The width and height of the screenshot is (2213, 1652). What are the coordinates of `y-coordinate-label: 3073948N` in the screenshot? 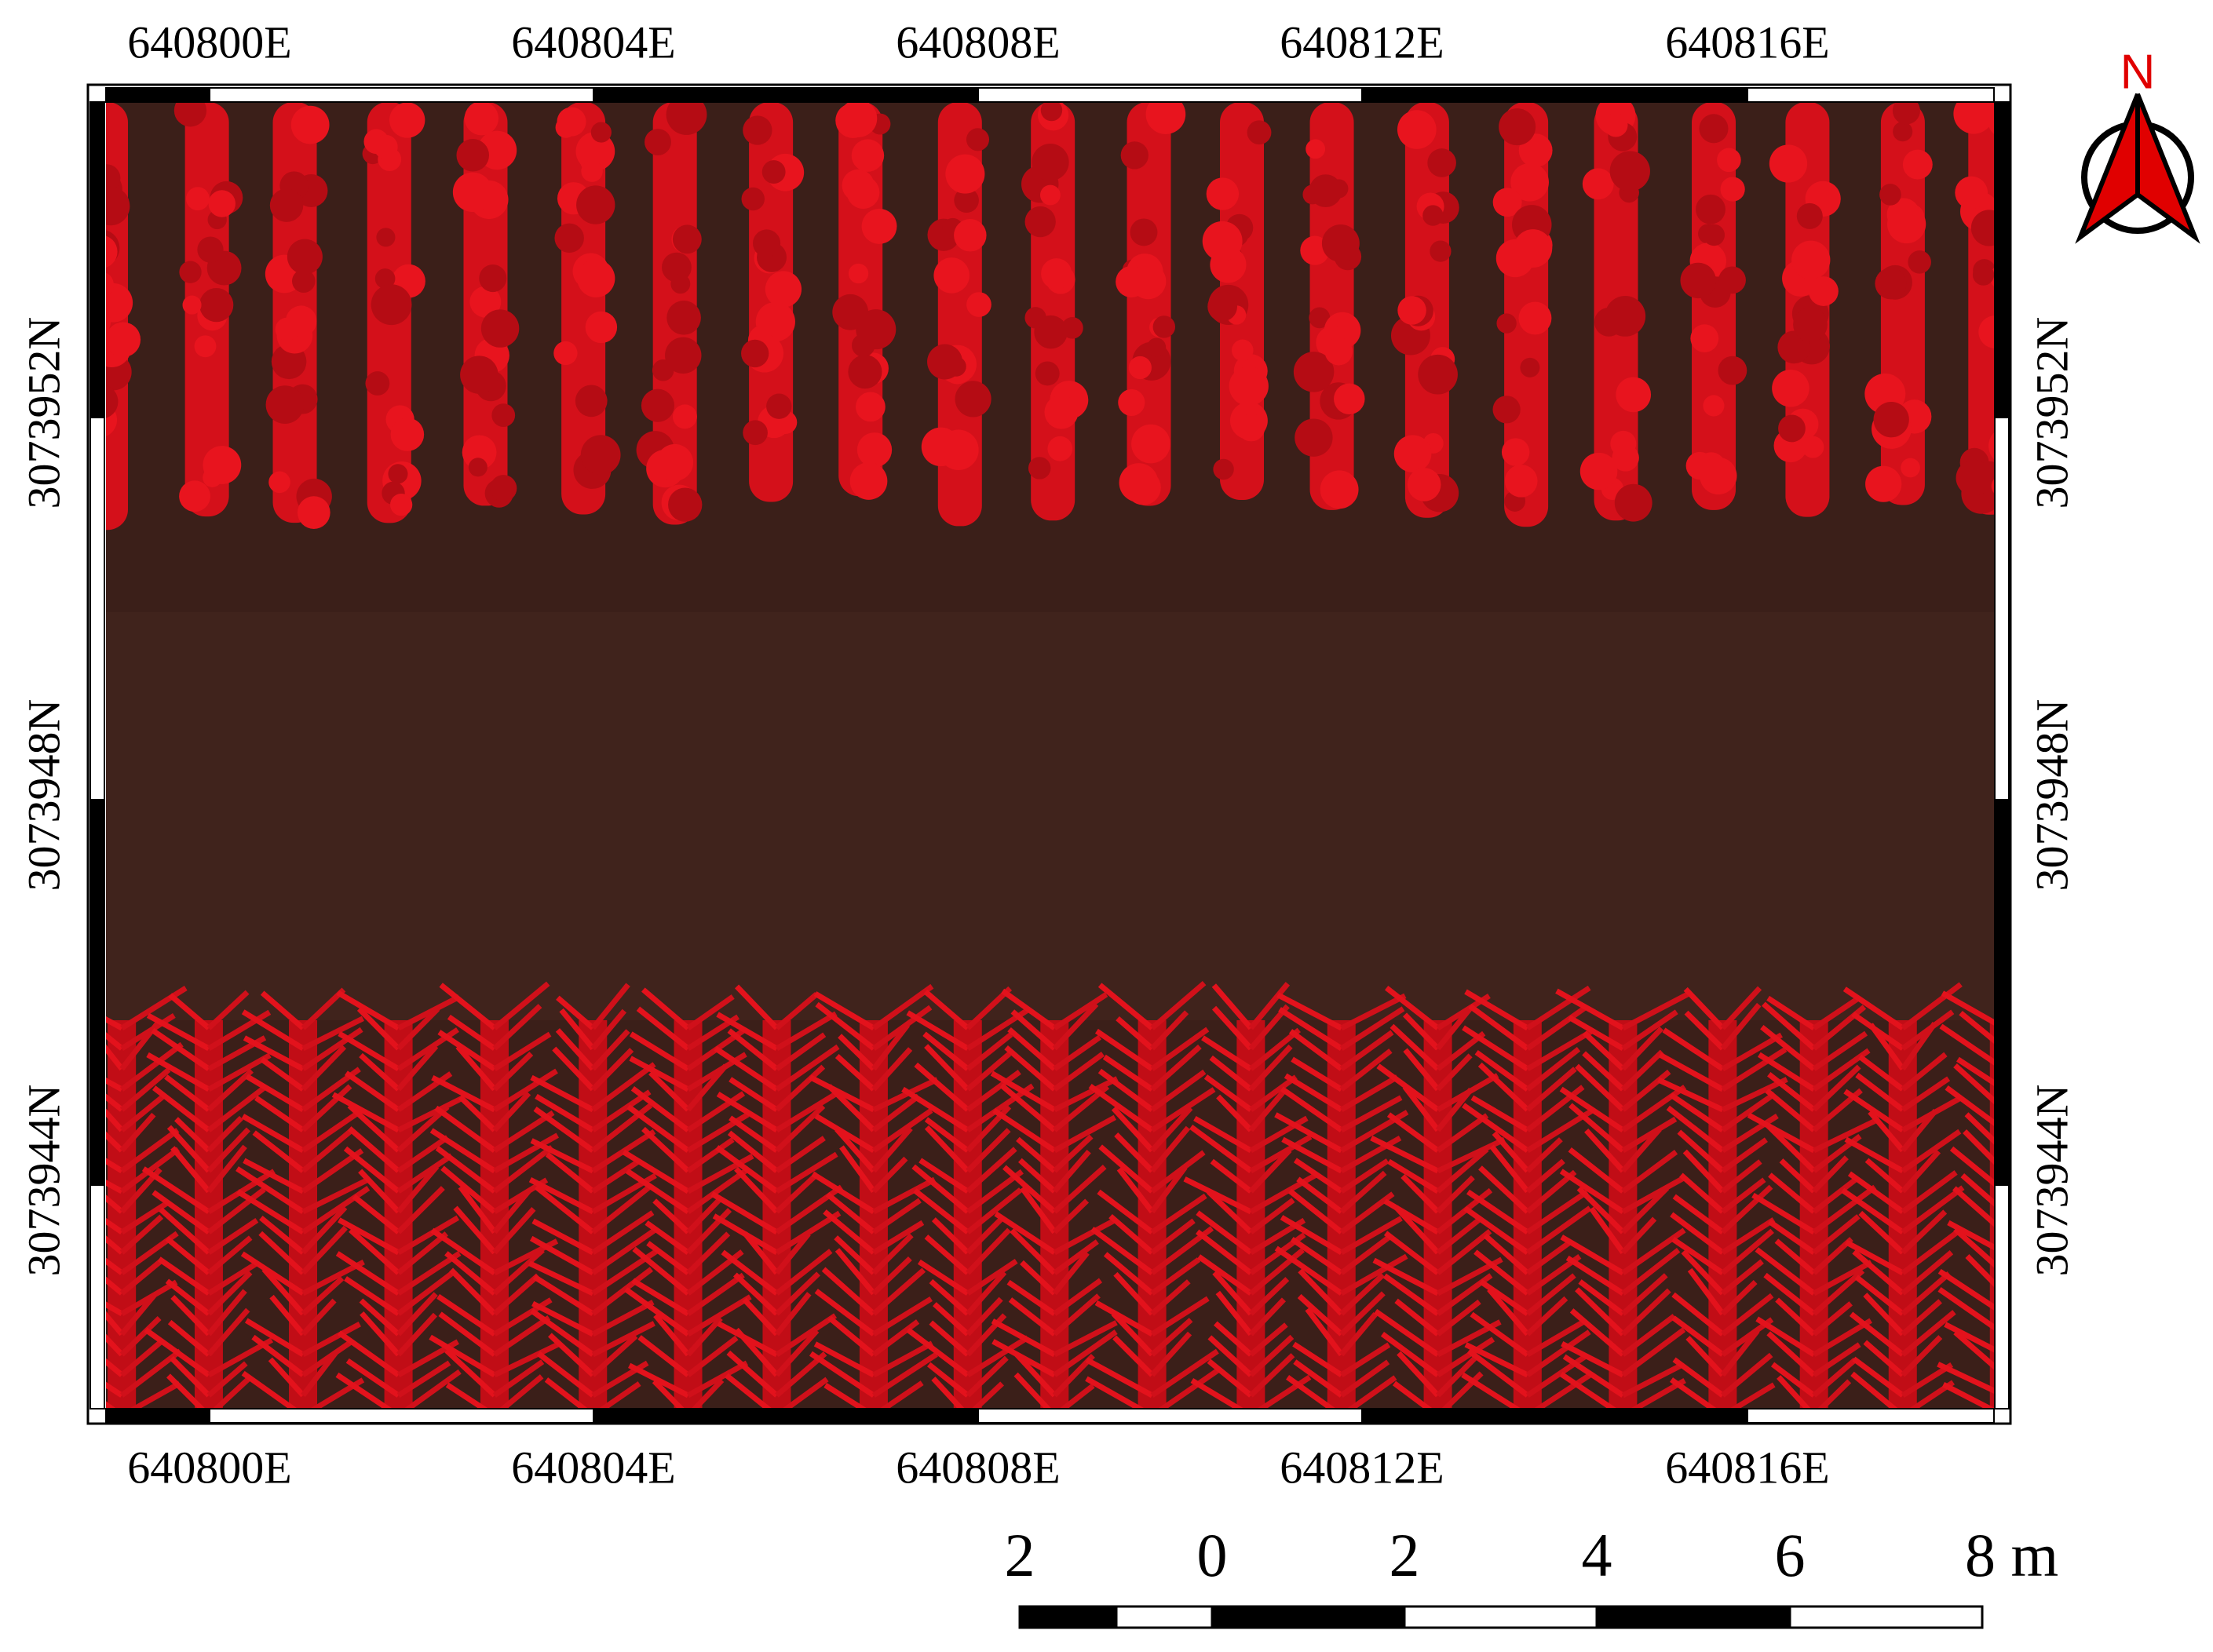 It's located at (43, 795).